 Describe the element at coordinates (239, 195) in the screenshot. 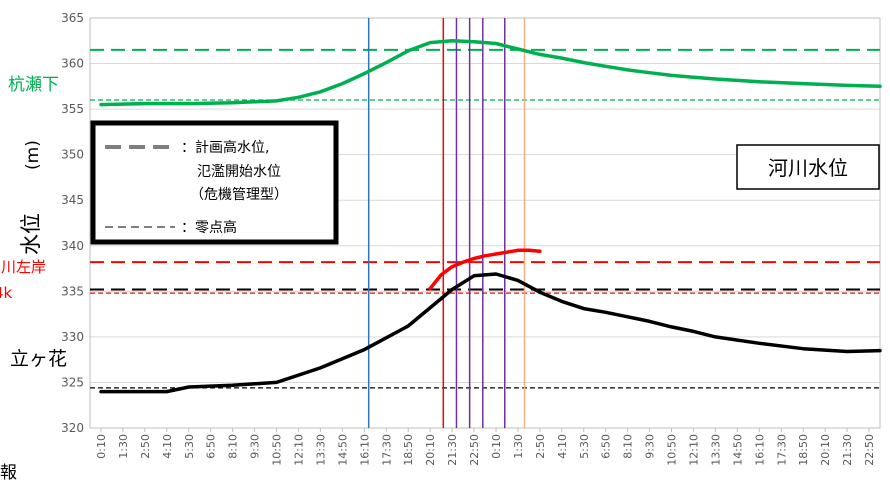

I see `legend-label-critical-3: （危機管理型）` at that location.